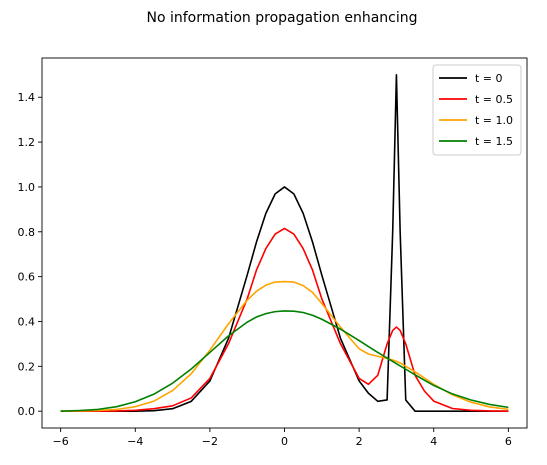  What do you see at coordinates (27, 142) in the screenshot?
I see `y-tick-label: 1.2` at bounding box center [27, 142].